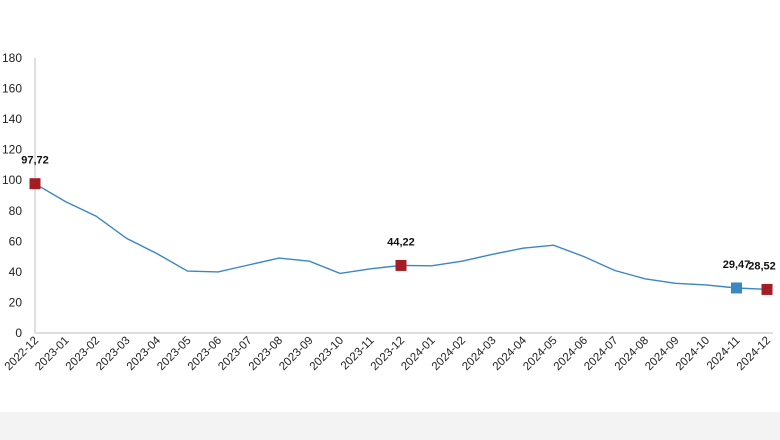 Image resolution: width=780 pixels, height=440 pixels. I want to click on x-tick-label: 2024-12, so click(754, 354).